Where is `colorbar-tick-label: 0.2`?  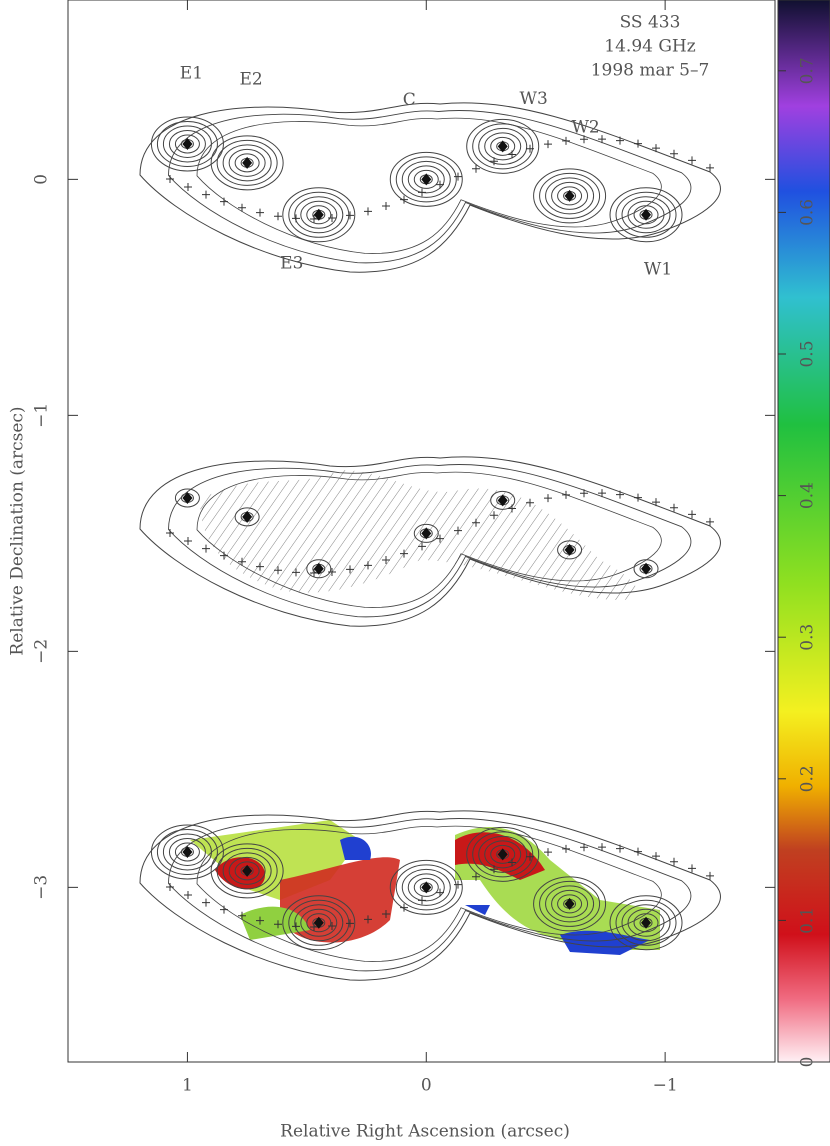 colorbar-tick-label: 0.2 is located at coordinates (808, 778).